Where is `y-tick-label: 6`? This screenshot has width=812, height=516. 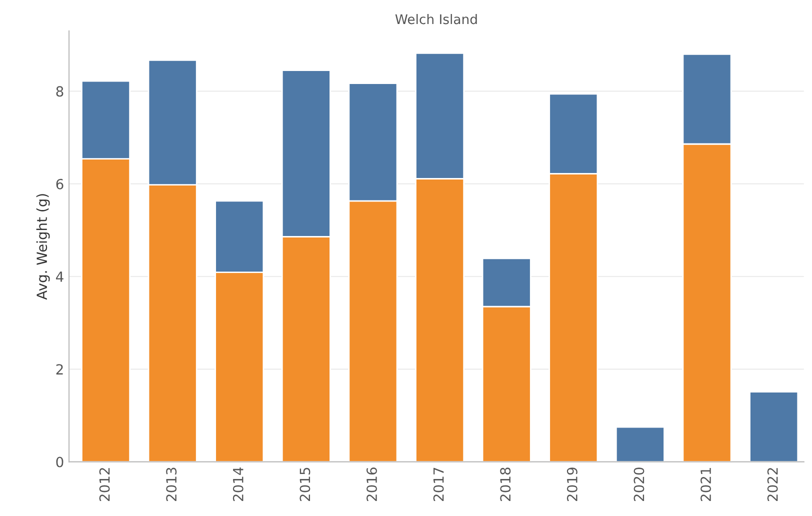 y-tick-label: 6 is located at coordinates (60, 184).